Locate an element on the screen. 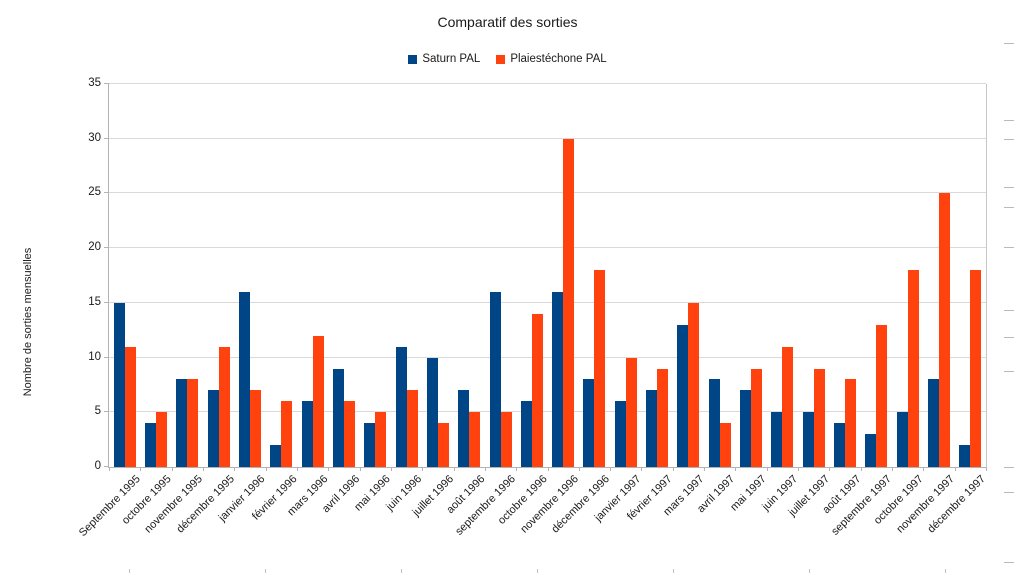 The width and height of the screenshot is (1015, 576). chart-legend: Saturn PAL Plaiestéchone PAL is located at coordinates (507, 59).